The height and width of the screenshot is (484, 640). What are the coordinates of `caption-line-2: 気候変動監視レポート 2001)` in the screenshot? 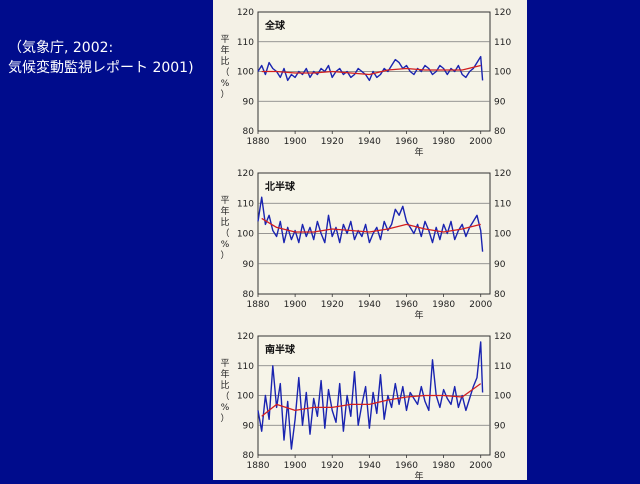 It's located at (101, 68).